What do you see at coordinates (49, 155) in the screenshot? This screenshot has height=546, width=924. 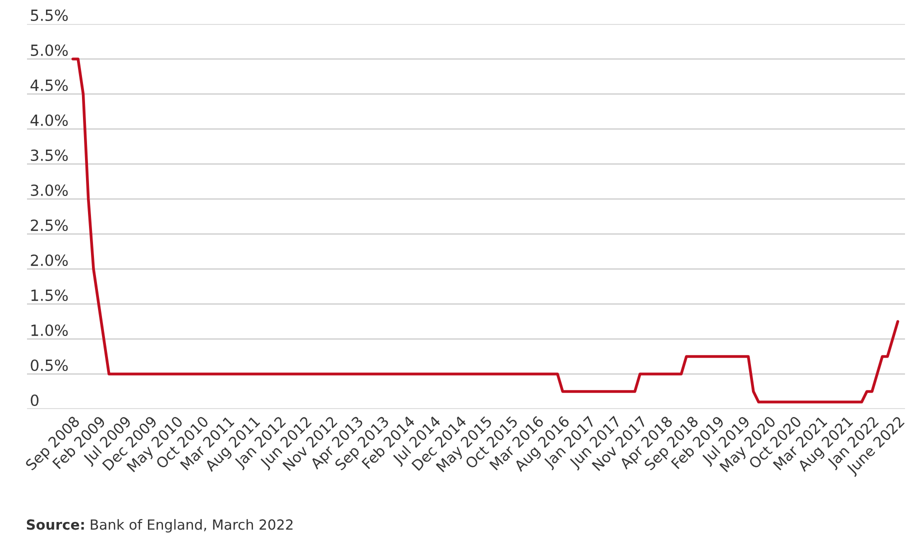 I see `y-tick-label: 3.5%` at bounding box center [49, 155].